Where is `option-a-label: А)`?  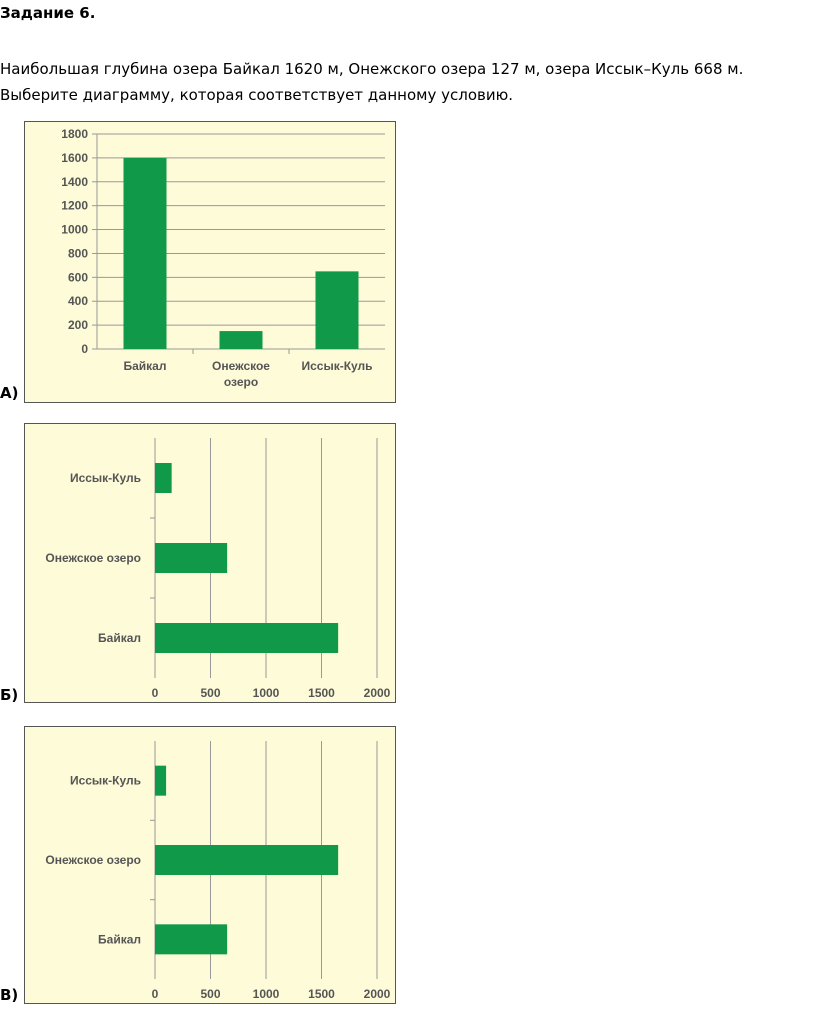 option-a-label: А) is located at coordinates (9, 393).